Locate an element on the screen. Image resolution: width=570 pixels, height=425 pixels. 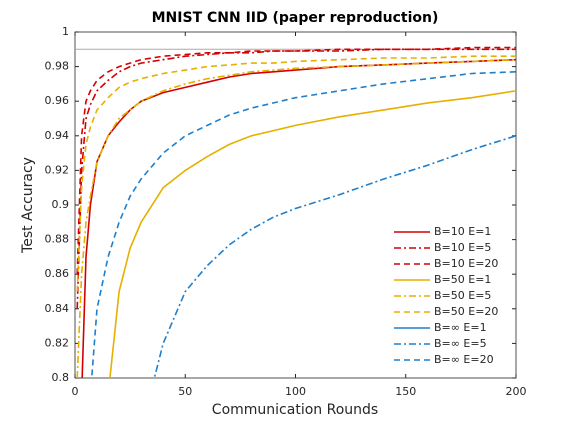
y-tick-label: 1 is located at coordinates (65, 31).